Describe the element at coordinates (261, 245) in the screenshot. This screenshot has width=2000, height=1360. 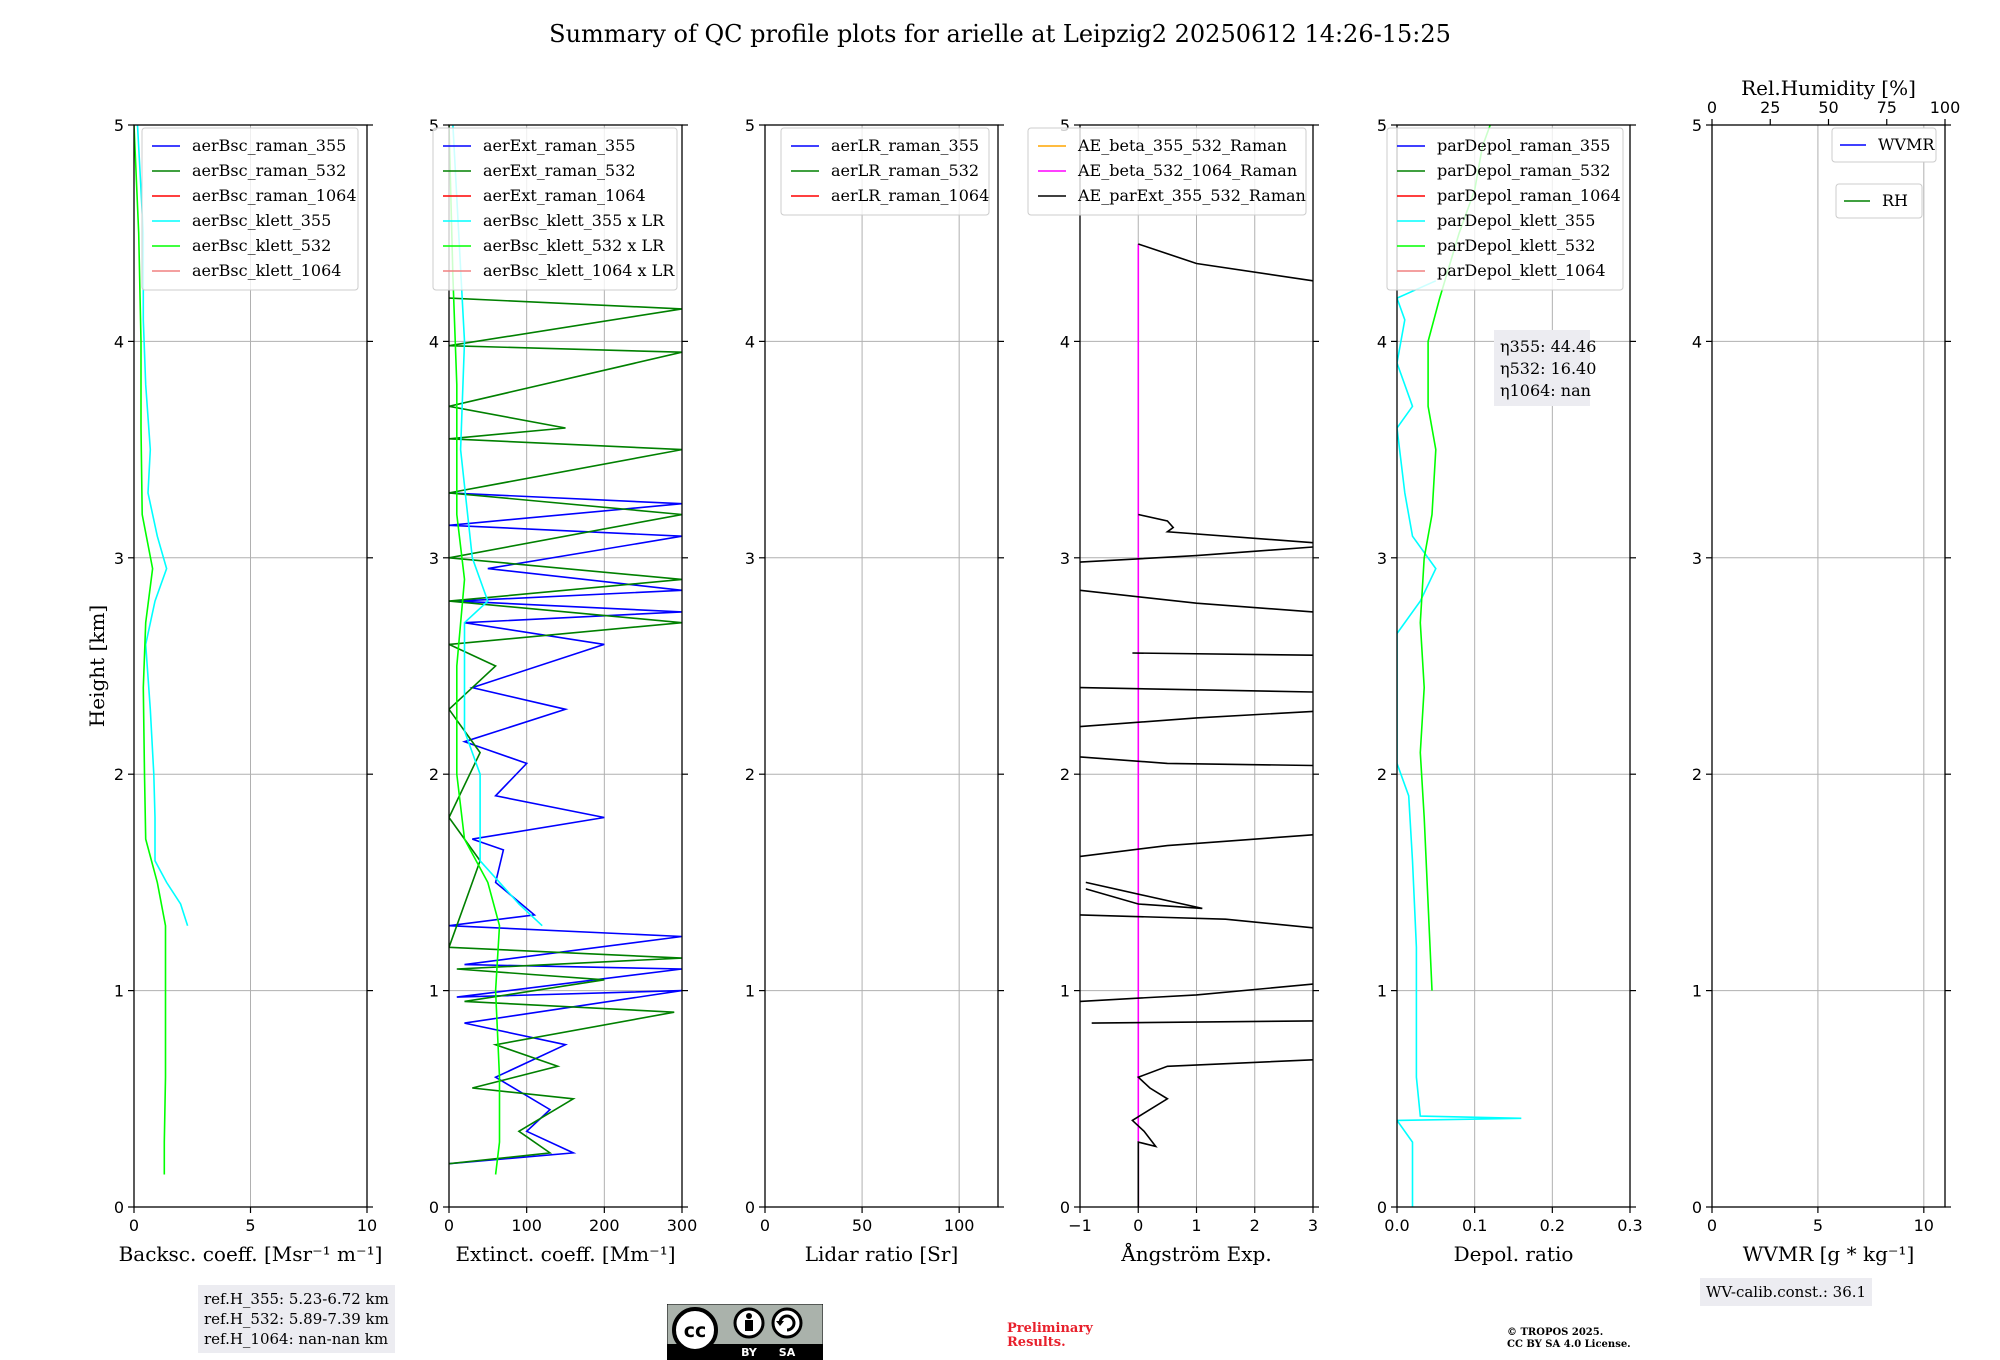
I see `legend-label: aerBsc_klett_532` at that location.